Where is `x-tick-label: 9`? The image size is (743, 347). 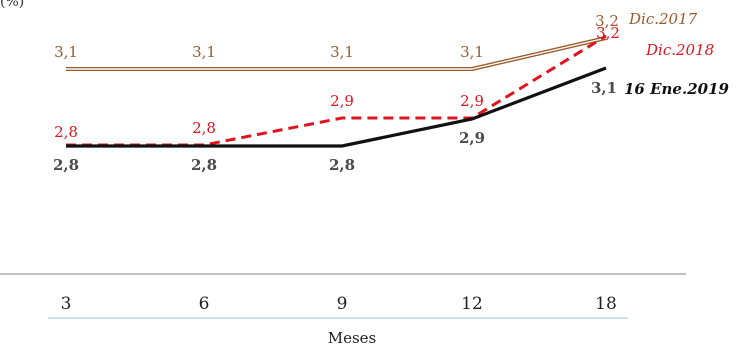 x-tick-label: 9 is located at coordinates (342, 304).